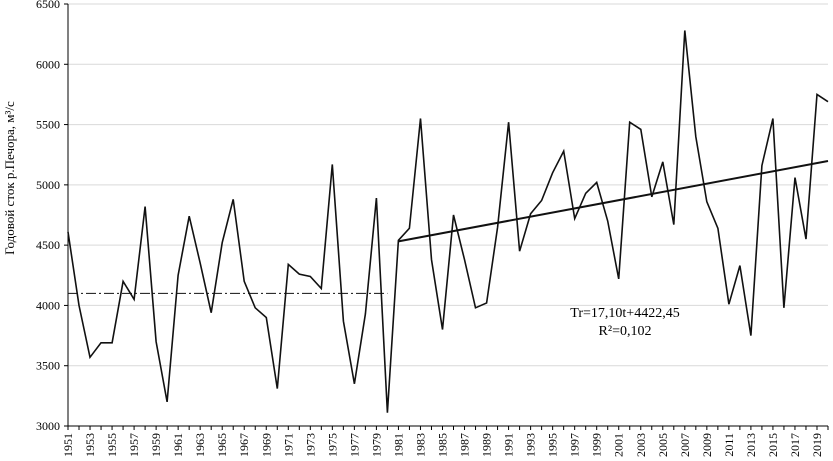  What do you see at coordinates (597, 445) in the screenshot?
I see `x-tick-label: 1999` at bounding box center [597, 445].